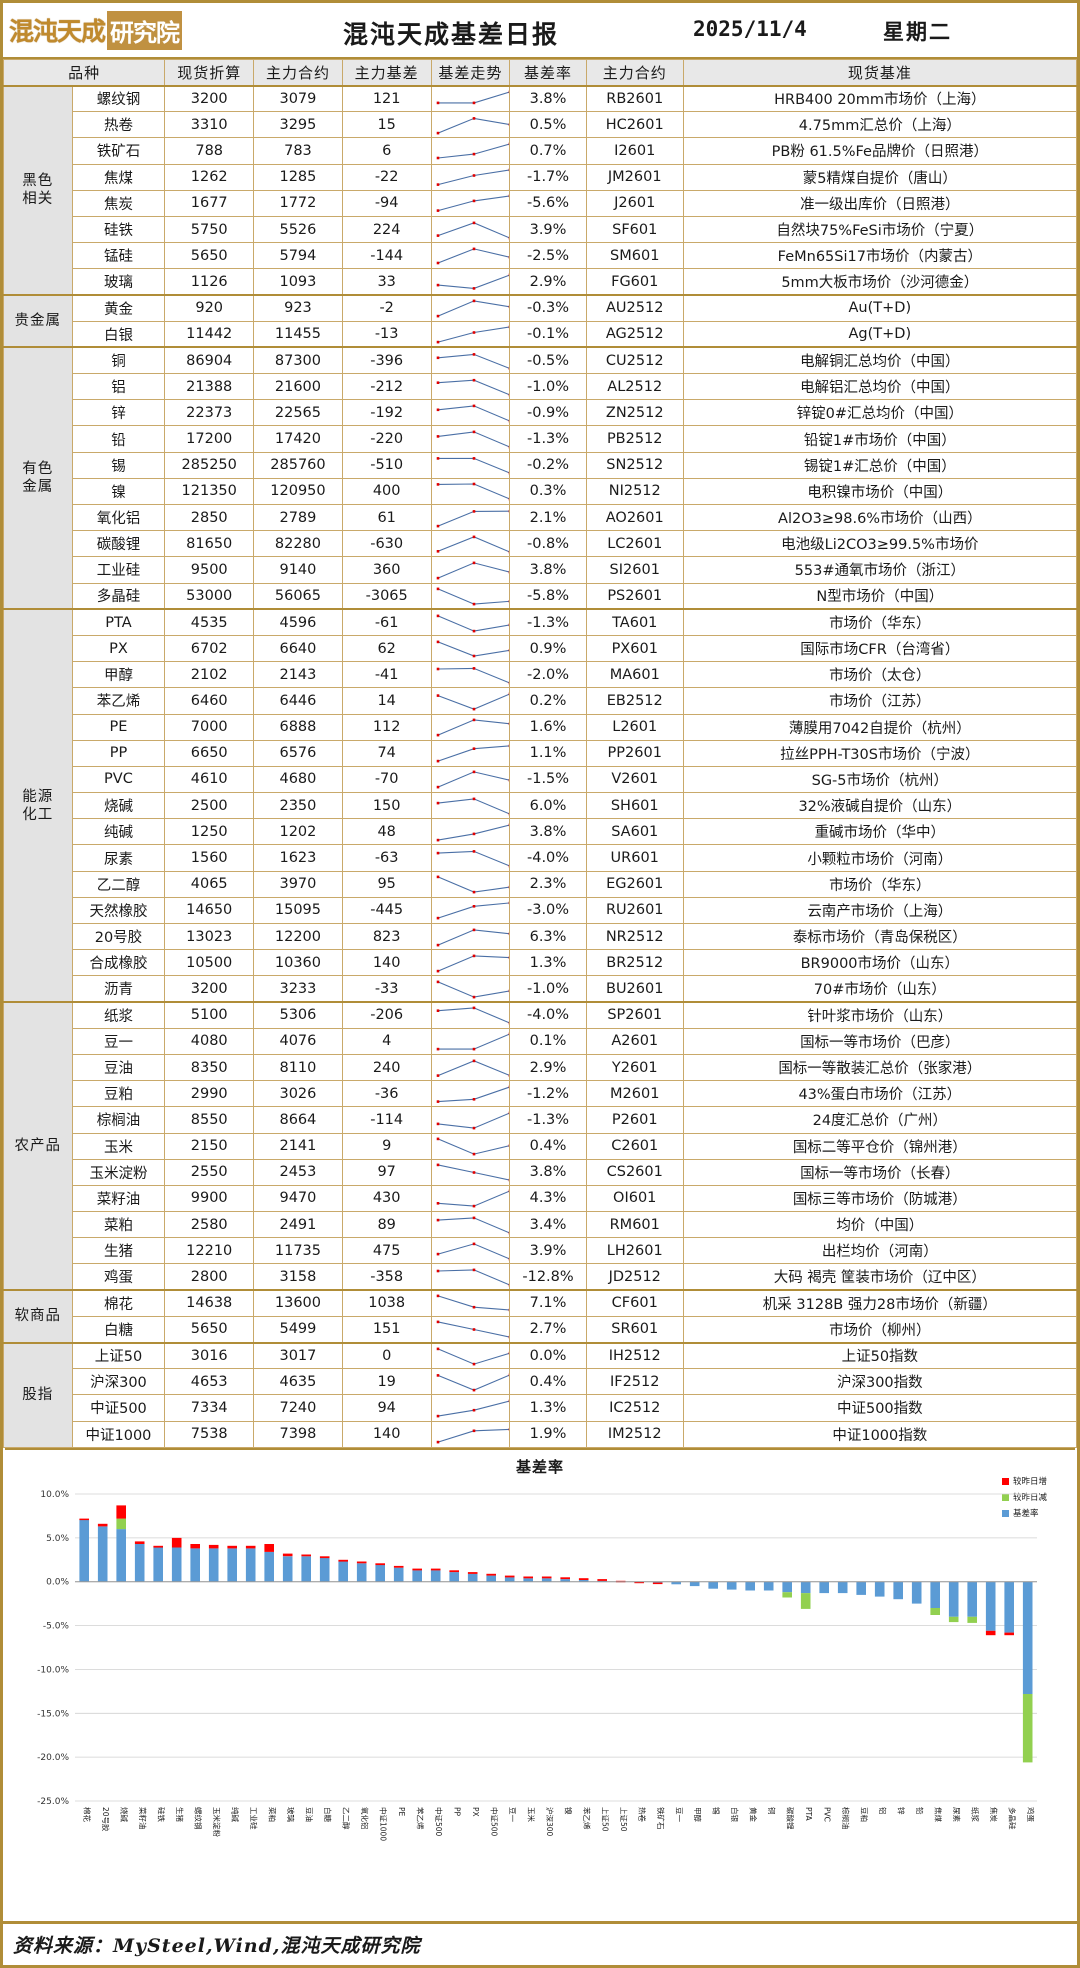 The width and height of the screenshot is (1080, 1968). What do you see at coordinates (880, 1041) in the screenshot?
I see `spot-benchmark: 国标一等市场价（巴彦）` at bounding box center [880, 1041].